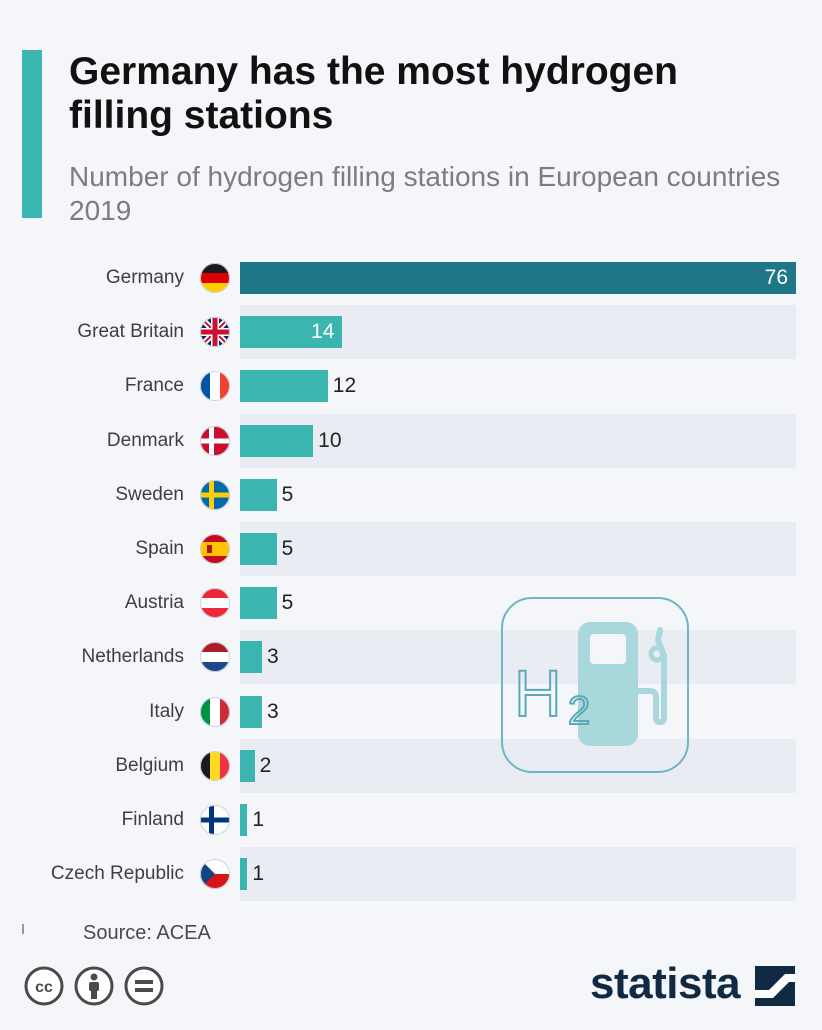 The width and height of the screenshot is (822, 1030). Describe the element at coordinates (251, 711) in the screenshot. I see `bar-italy` at that location.